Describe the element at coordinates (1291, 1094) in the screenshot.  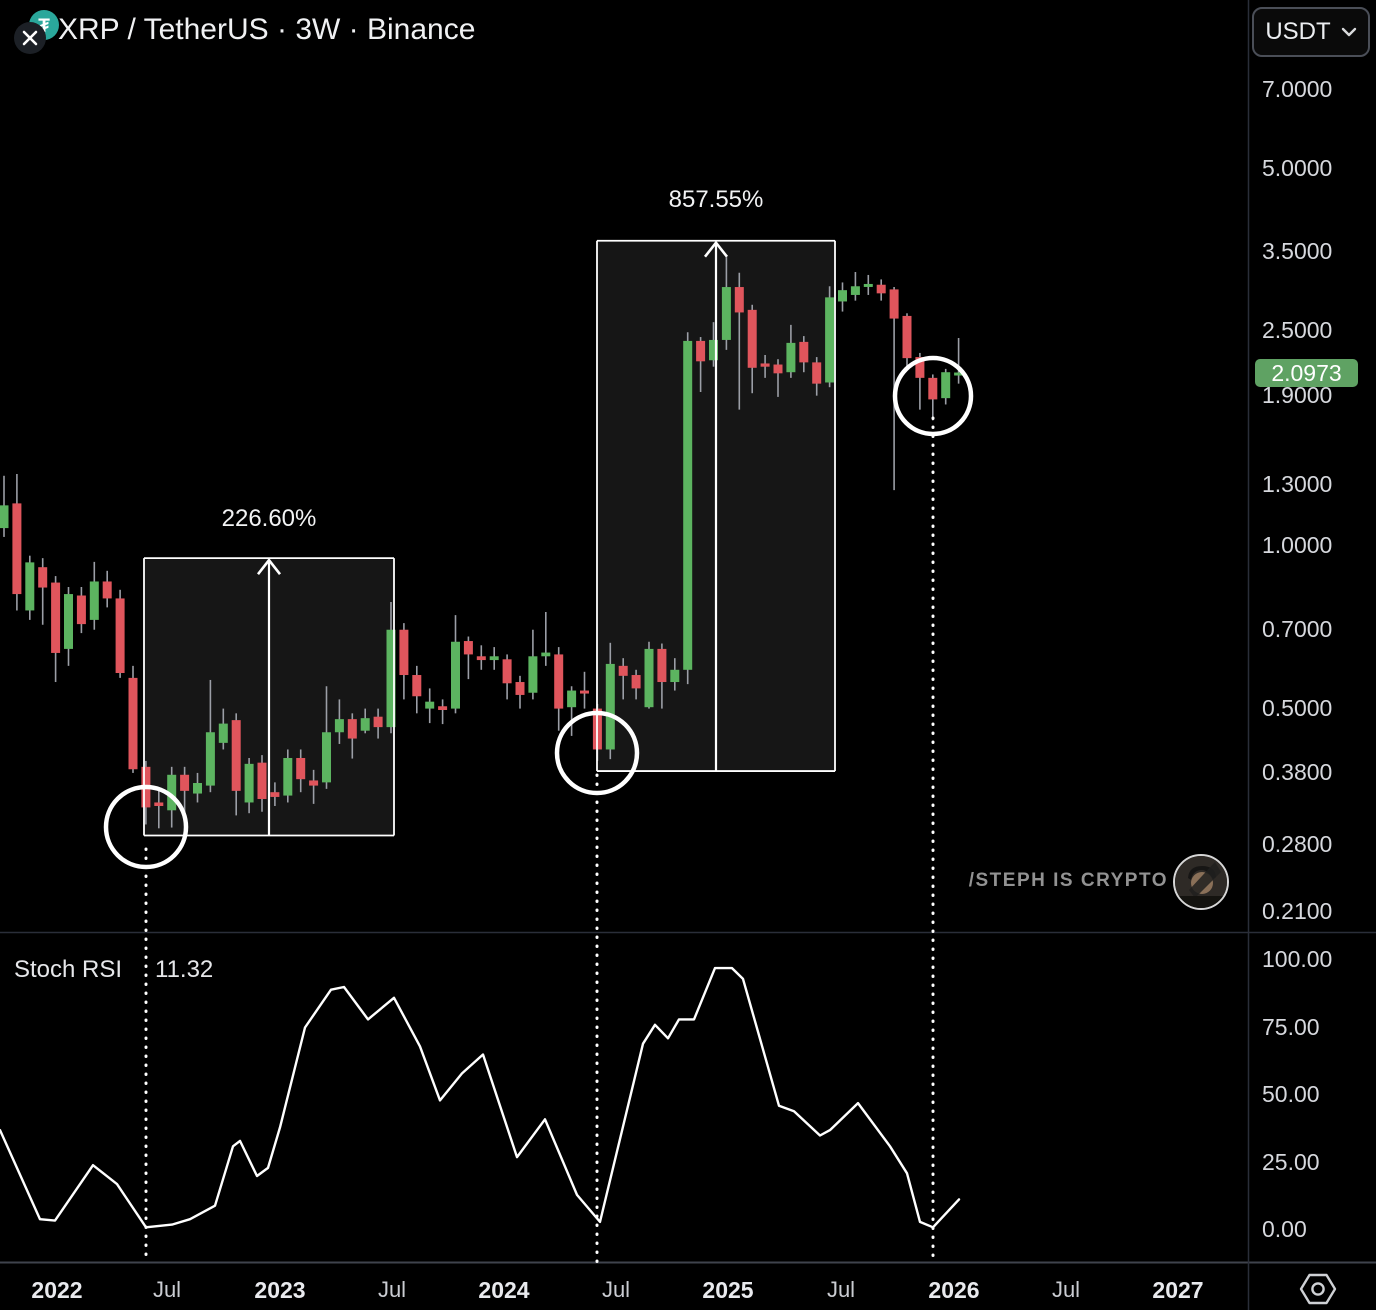
I see `indicator-axis-label: 50.00` at that location.